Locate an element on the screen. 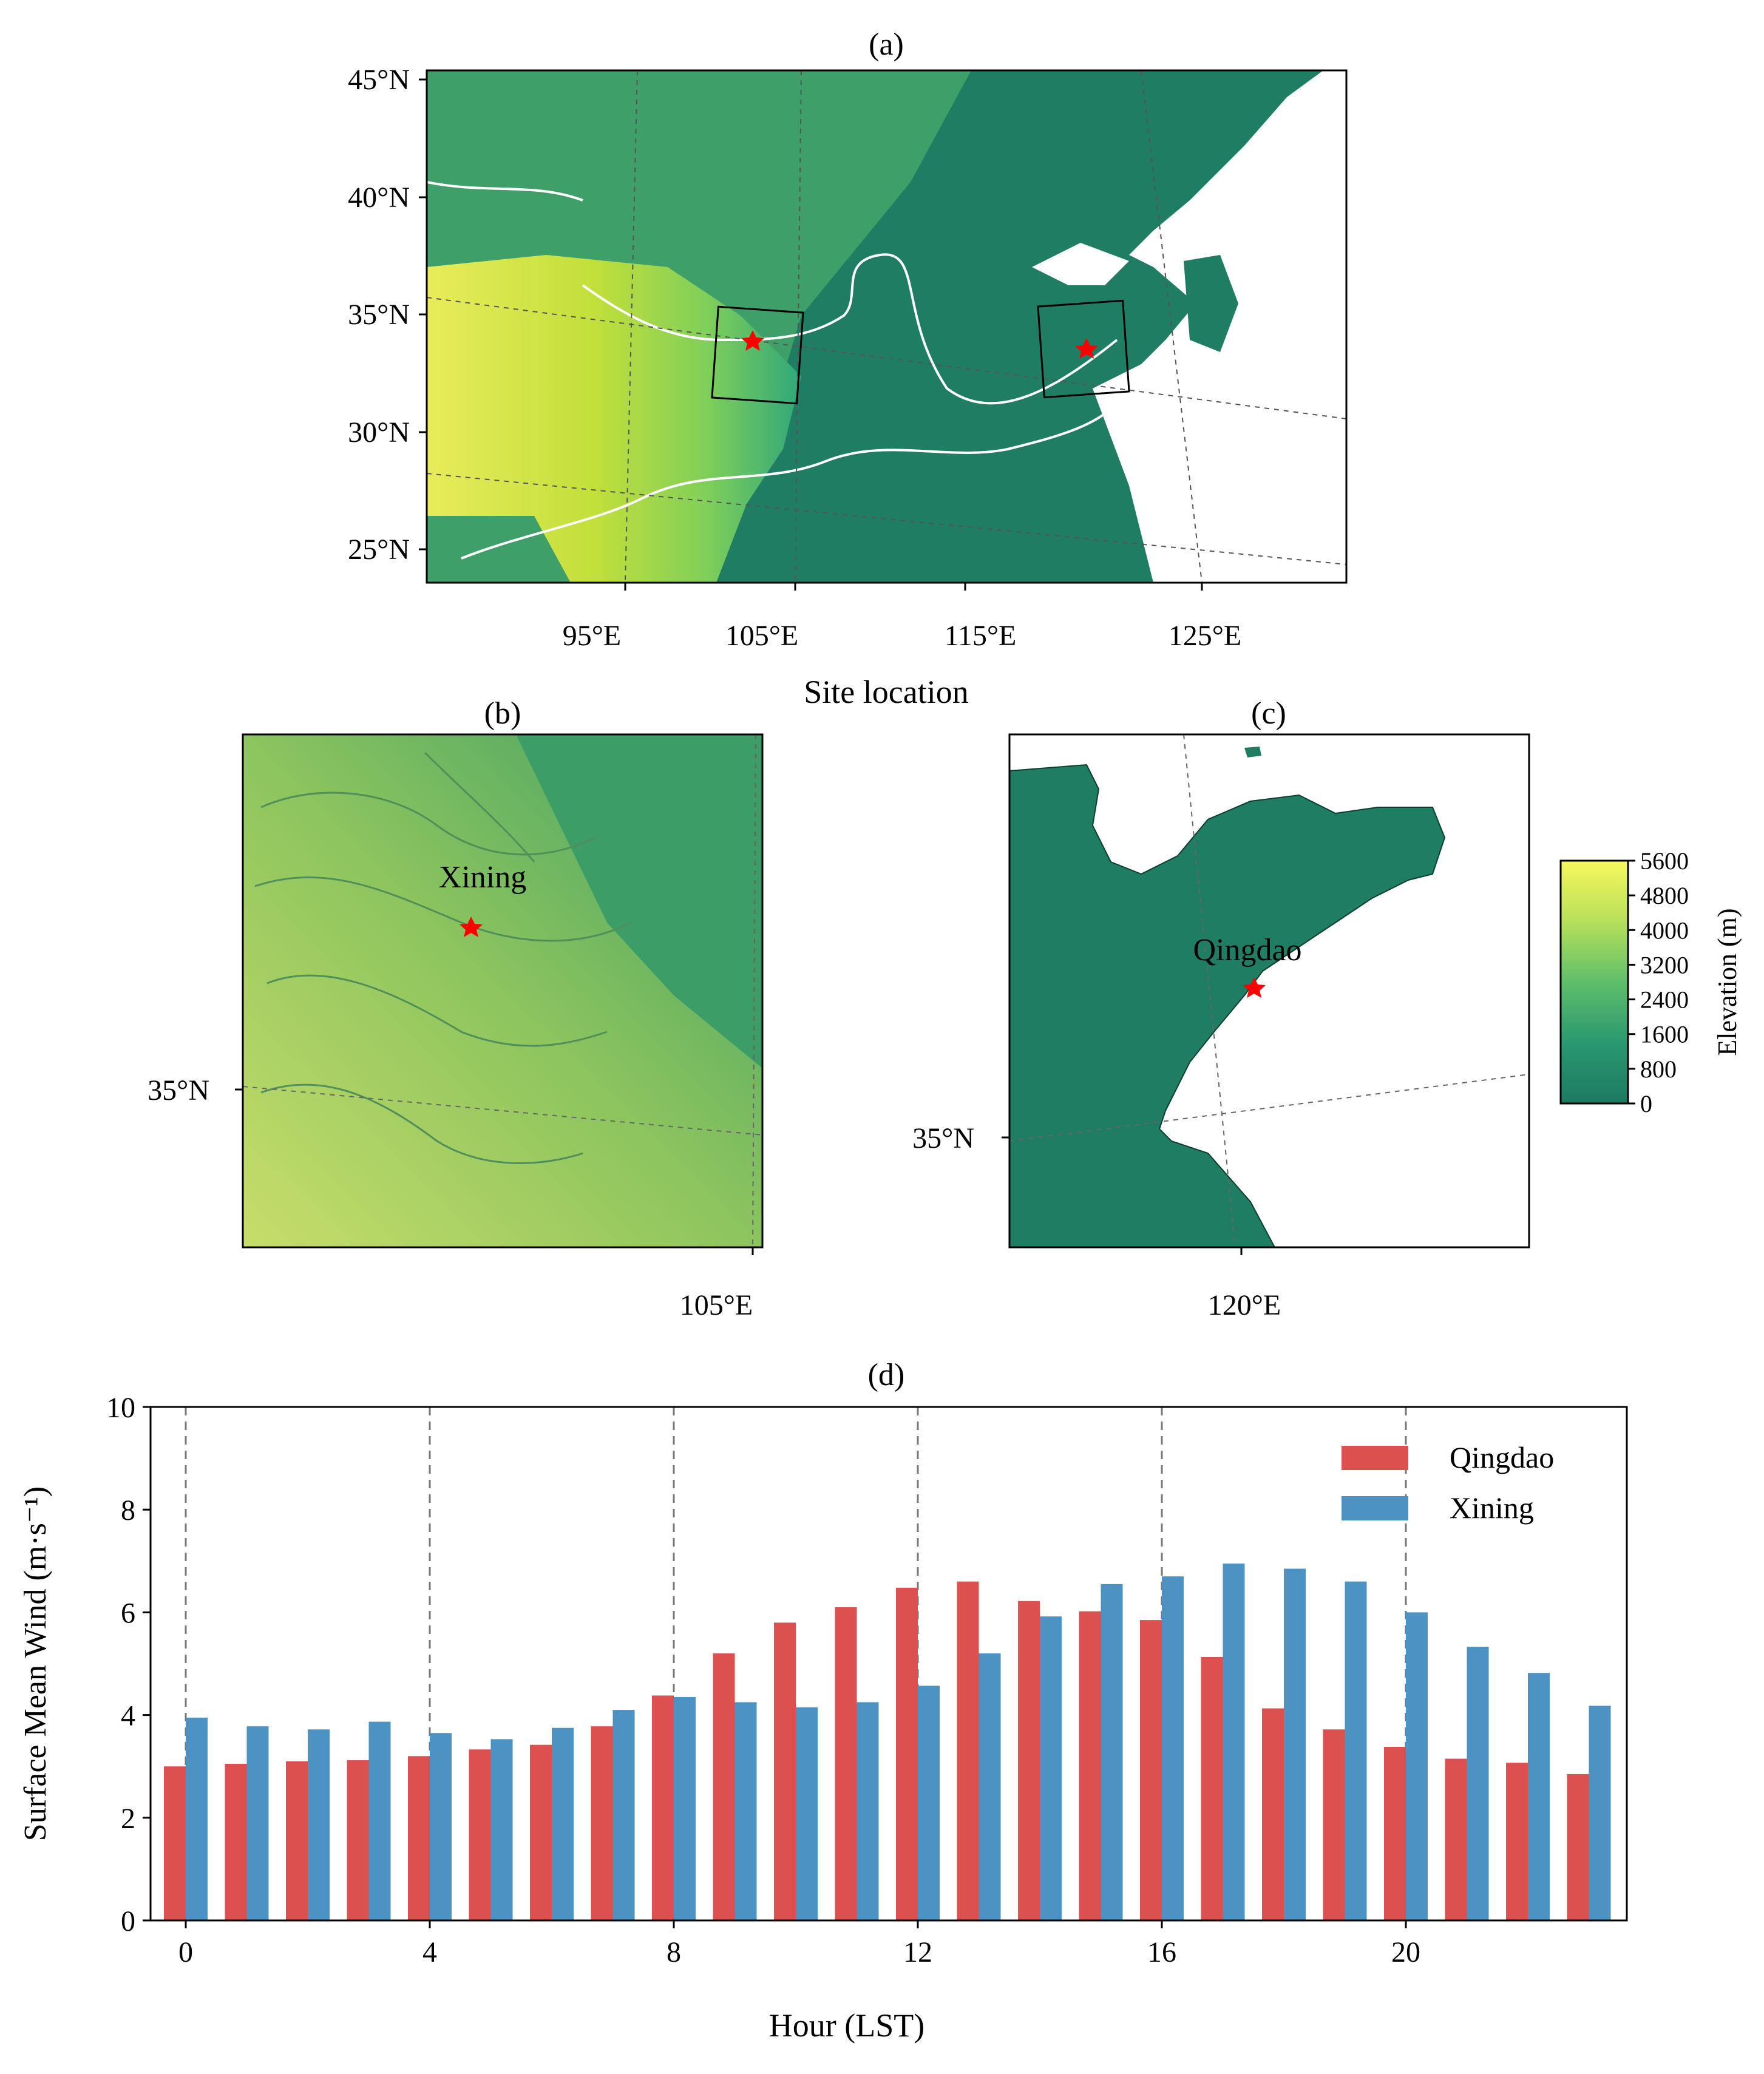  lon-tick-95: 95°E is located at coordinates (592, 636).